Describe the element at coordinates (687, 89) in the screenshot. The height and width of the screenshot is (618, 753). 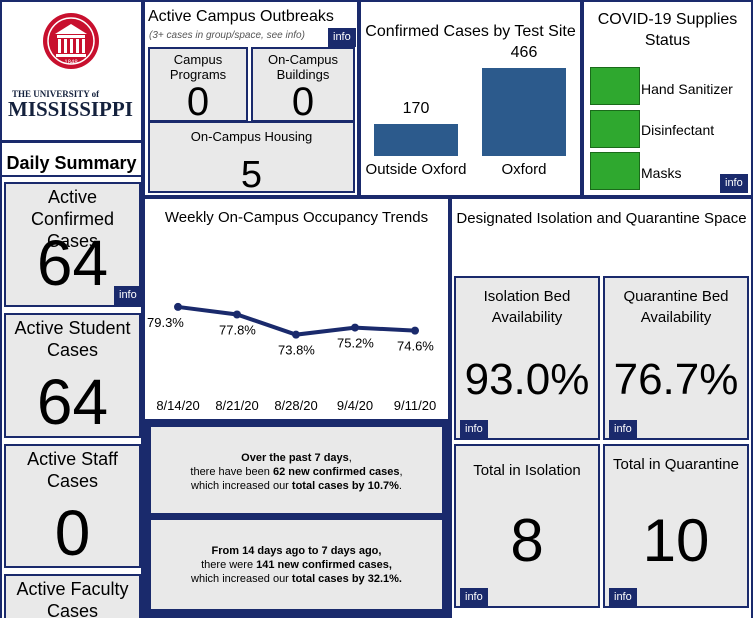
I see `hand-sanitizer-label: Hand Sanitizer` at that location.